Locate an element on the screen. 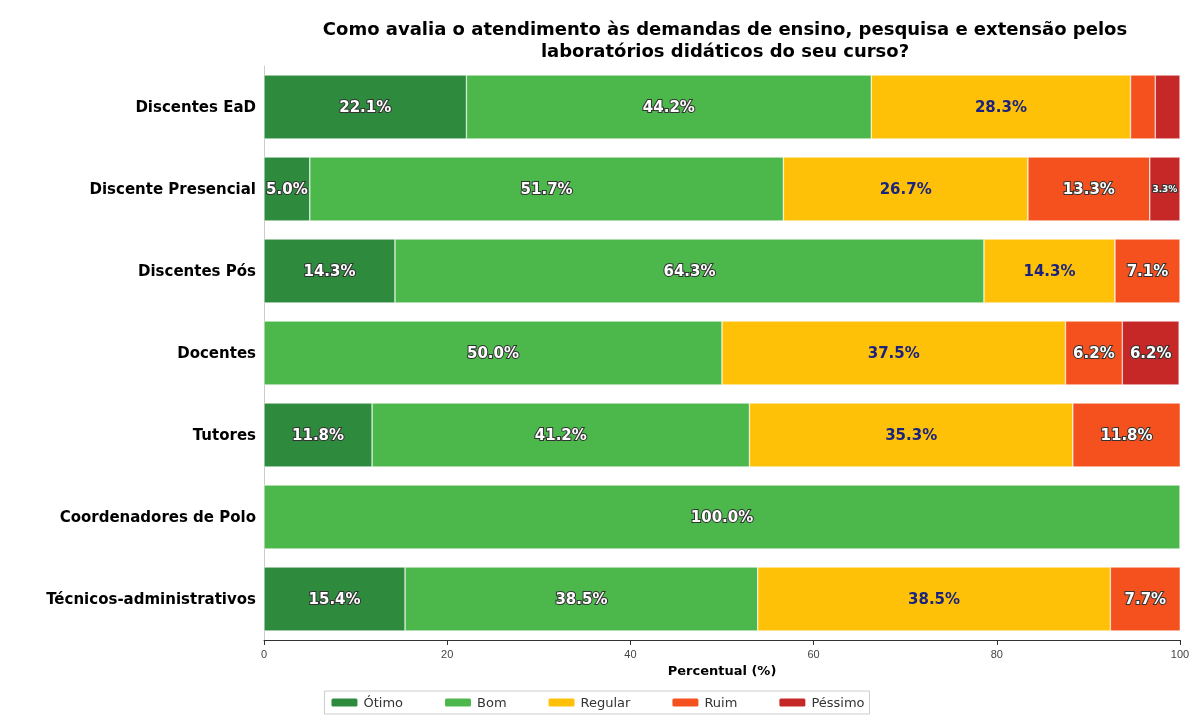 This screenshot has width=1194, height=716. data-label: 44.2% is located at coordinates (668, 107).